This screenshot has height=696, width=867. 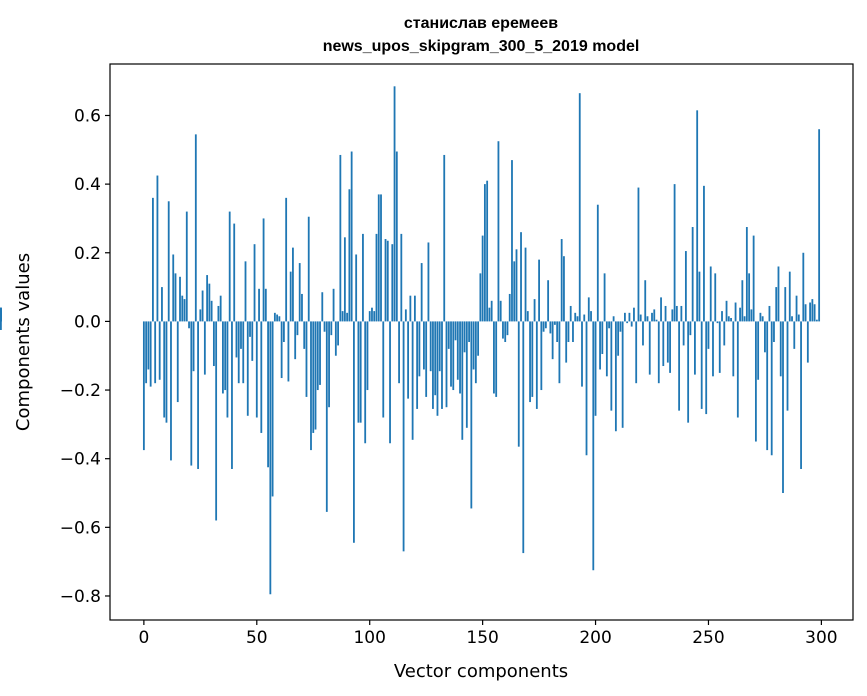 What do you see at coordinates (481, 671) in the screenshot?
I see `x-axis-label: Vector components` at bounding box center [481, 671].